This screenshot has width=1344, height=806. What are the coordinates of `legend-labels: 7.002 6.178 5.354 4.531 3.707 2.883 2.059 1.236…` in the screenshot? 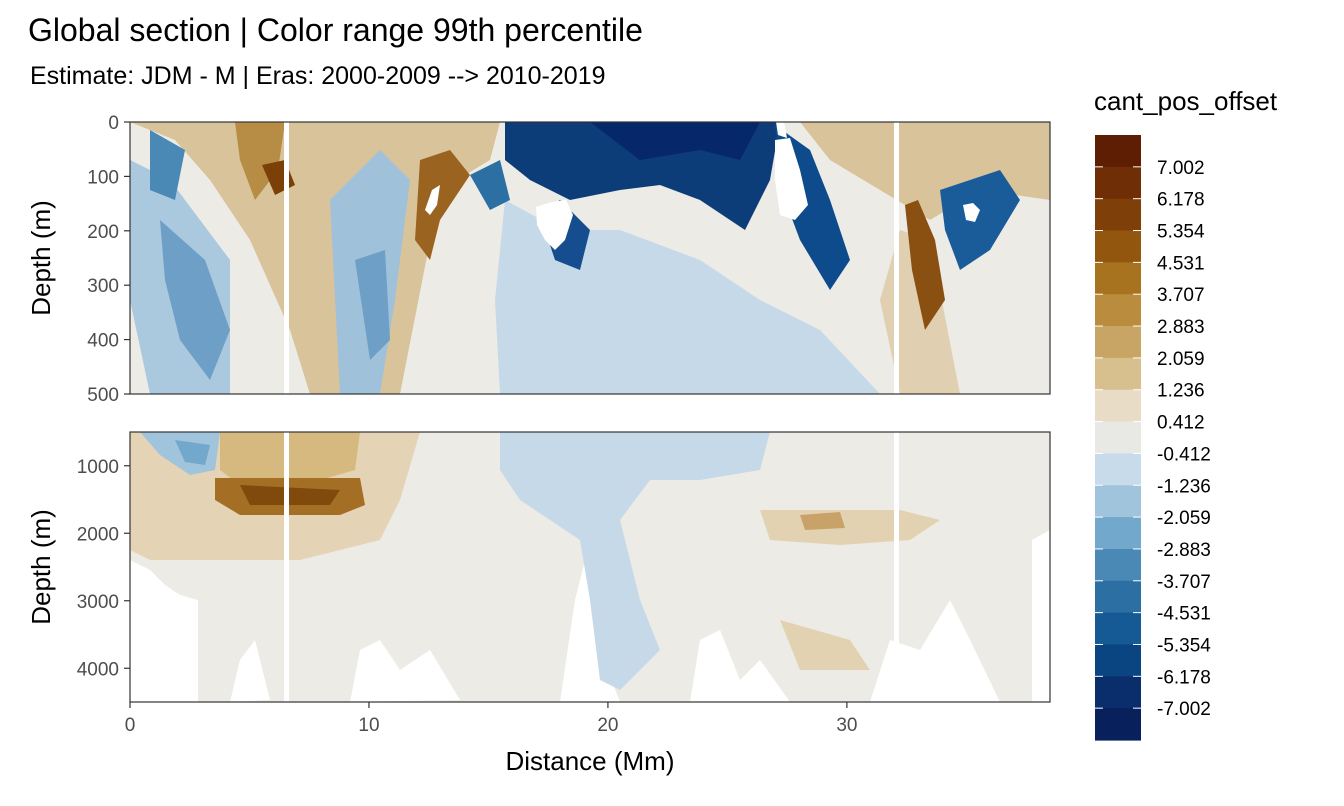 It's located at (1184, 439).